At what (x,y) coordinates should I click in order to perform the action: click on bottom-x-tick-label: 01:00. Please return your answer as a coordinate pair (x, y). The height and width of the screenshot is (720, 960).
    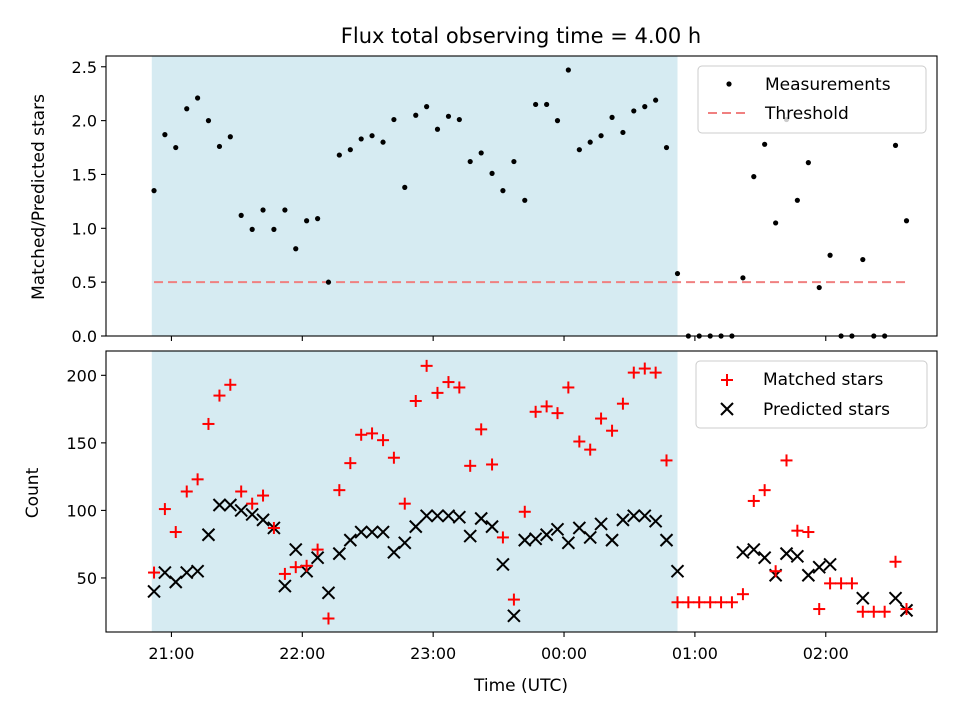
    Looking at the image, I should click on (695, 653).